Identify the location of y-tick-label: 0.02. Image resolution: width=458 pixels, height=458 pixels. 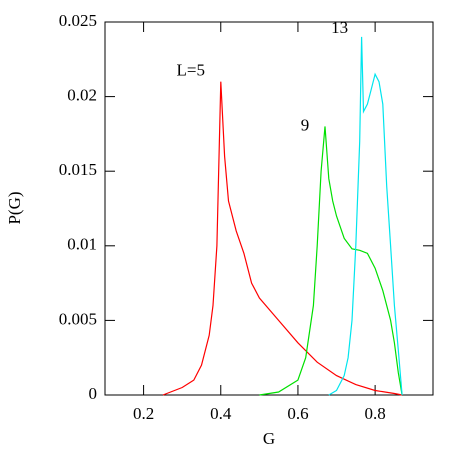
(82, 95).